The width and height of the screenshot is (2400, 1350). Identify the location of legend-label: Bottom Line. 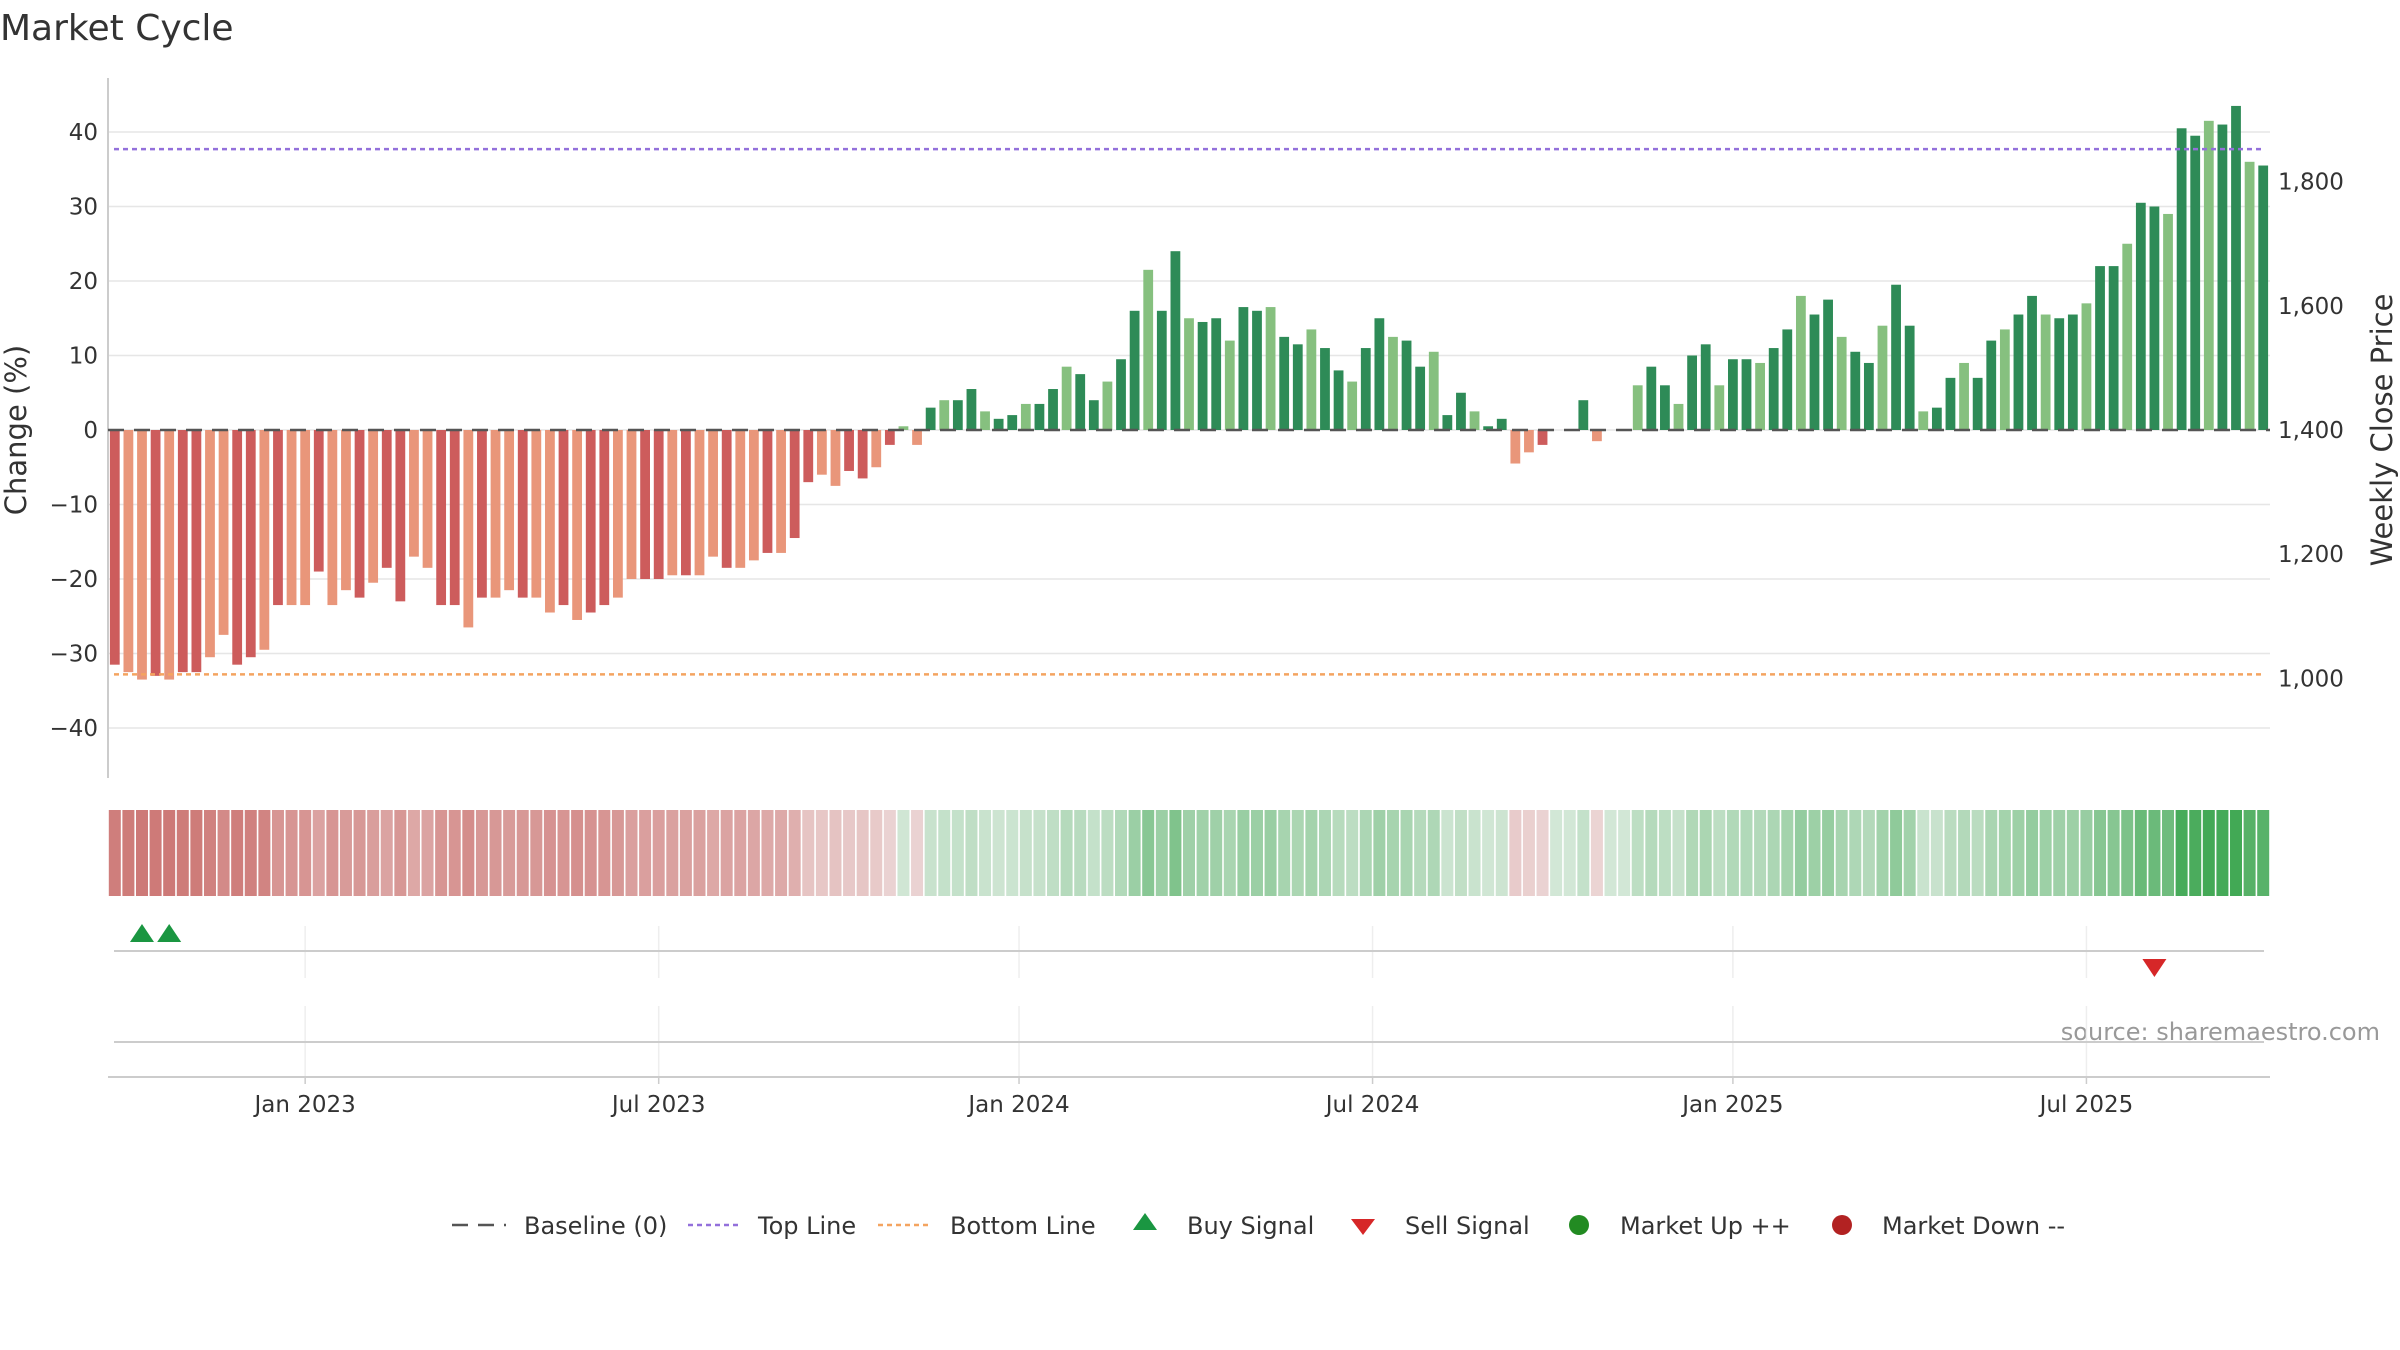
(1023, 1226).